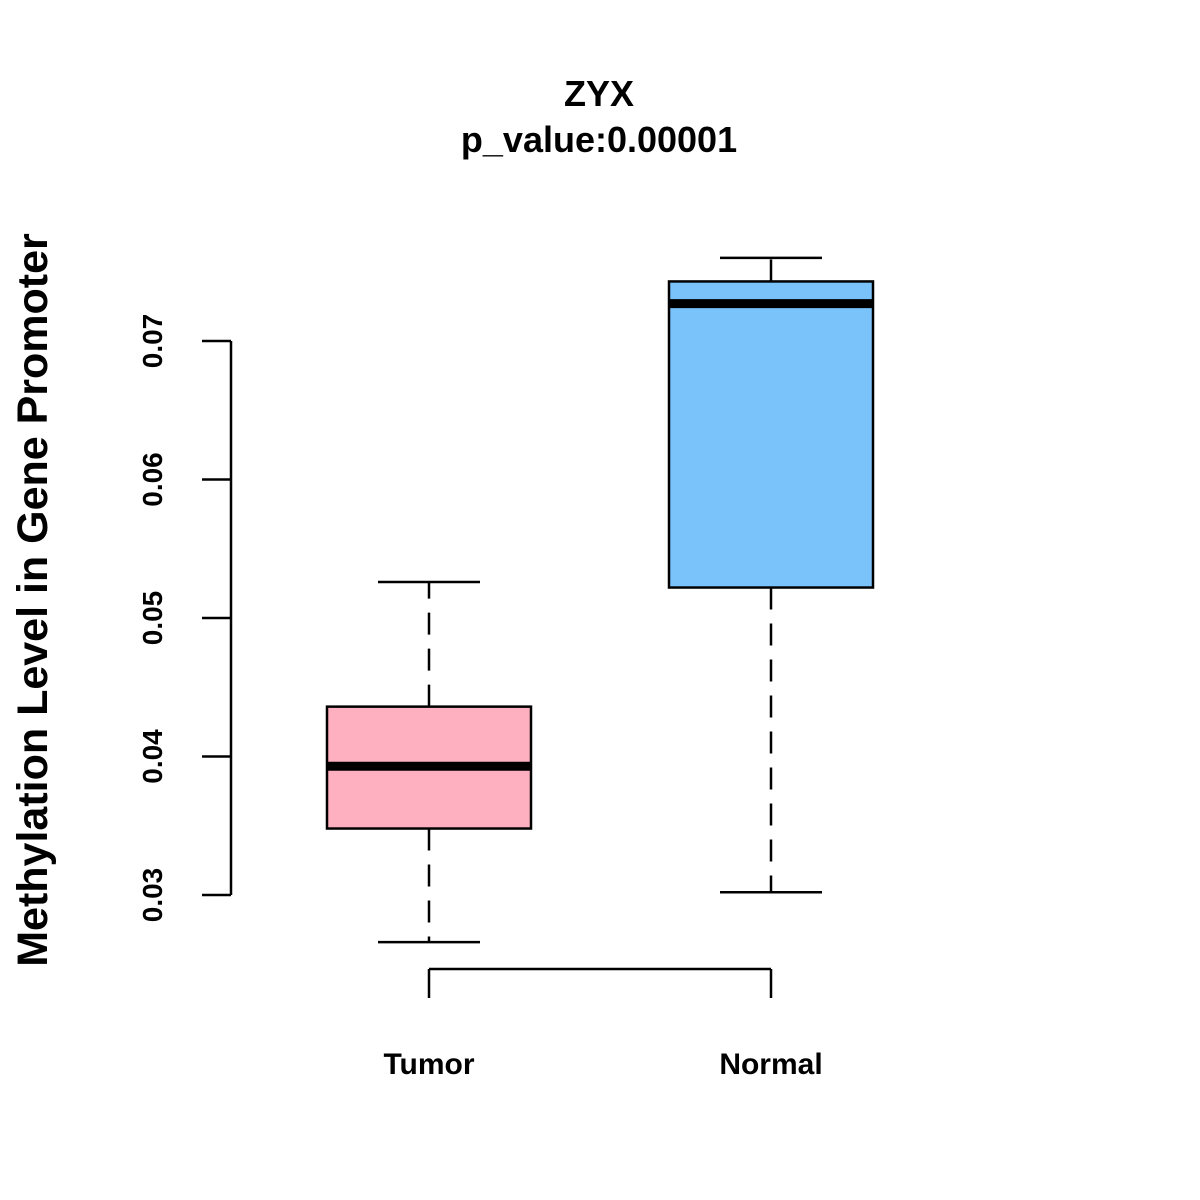 The width and height of the screenshot is (1200, 1200). What do you see at coordinates (771, 434) in the screenshot?
I see `normal-iqr-box` at bounding box center [771, 434].